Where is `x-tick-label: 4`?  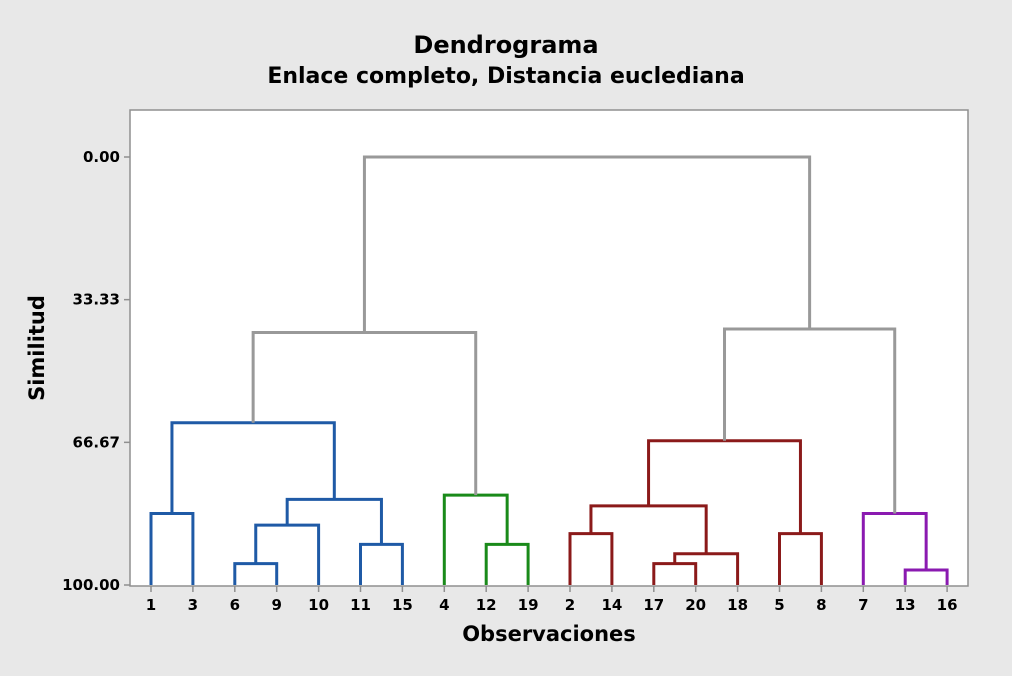
x-tick-label: 4 is located at coordinates (444, 605).